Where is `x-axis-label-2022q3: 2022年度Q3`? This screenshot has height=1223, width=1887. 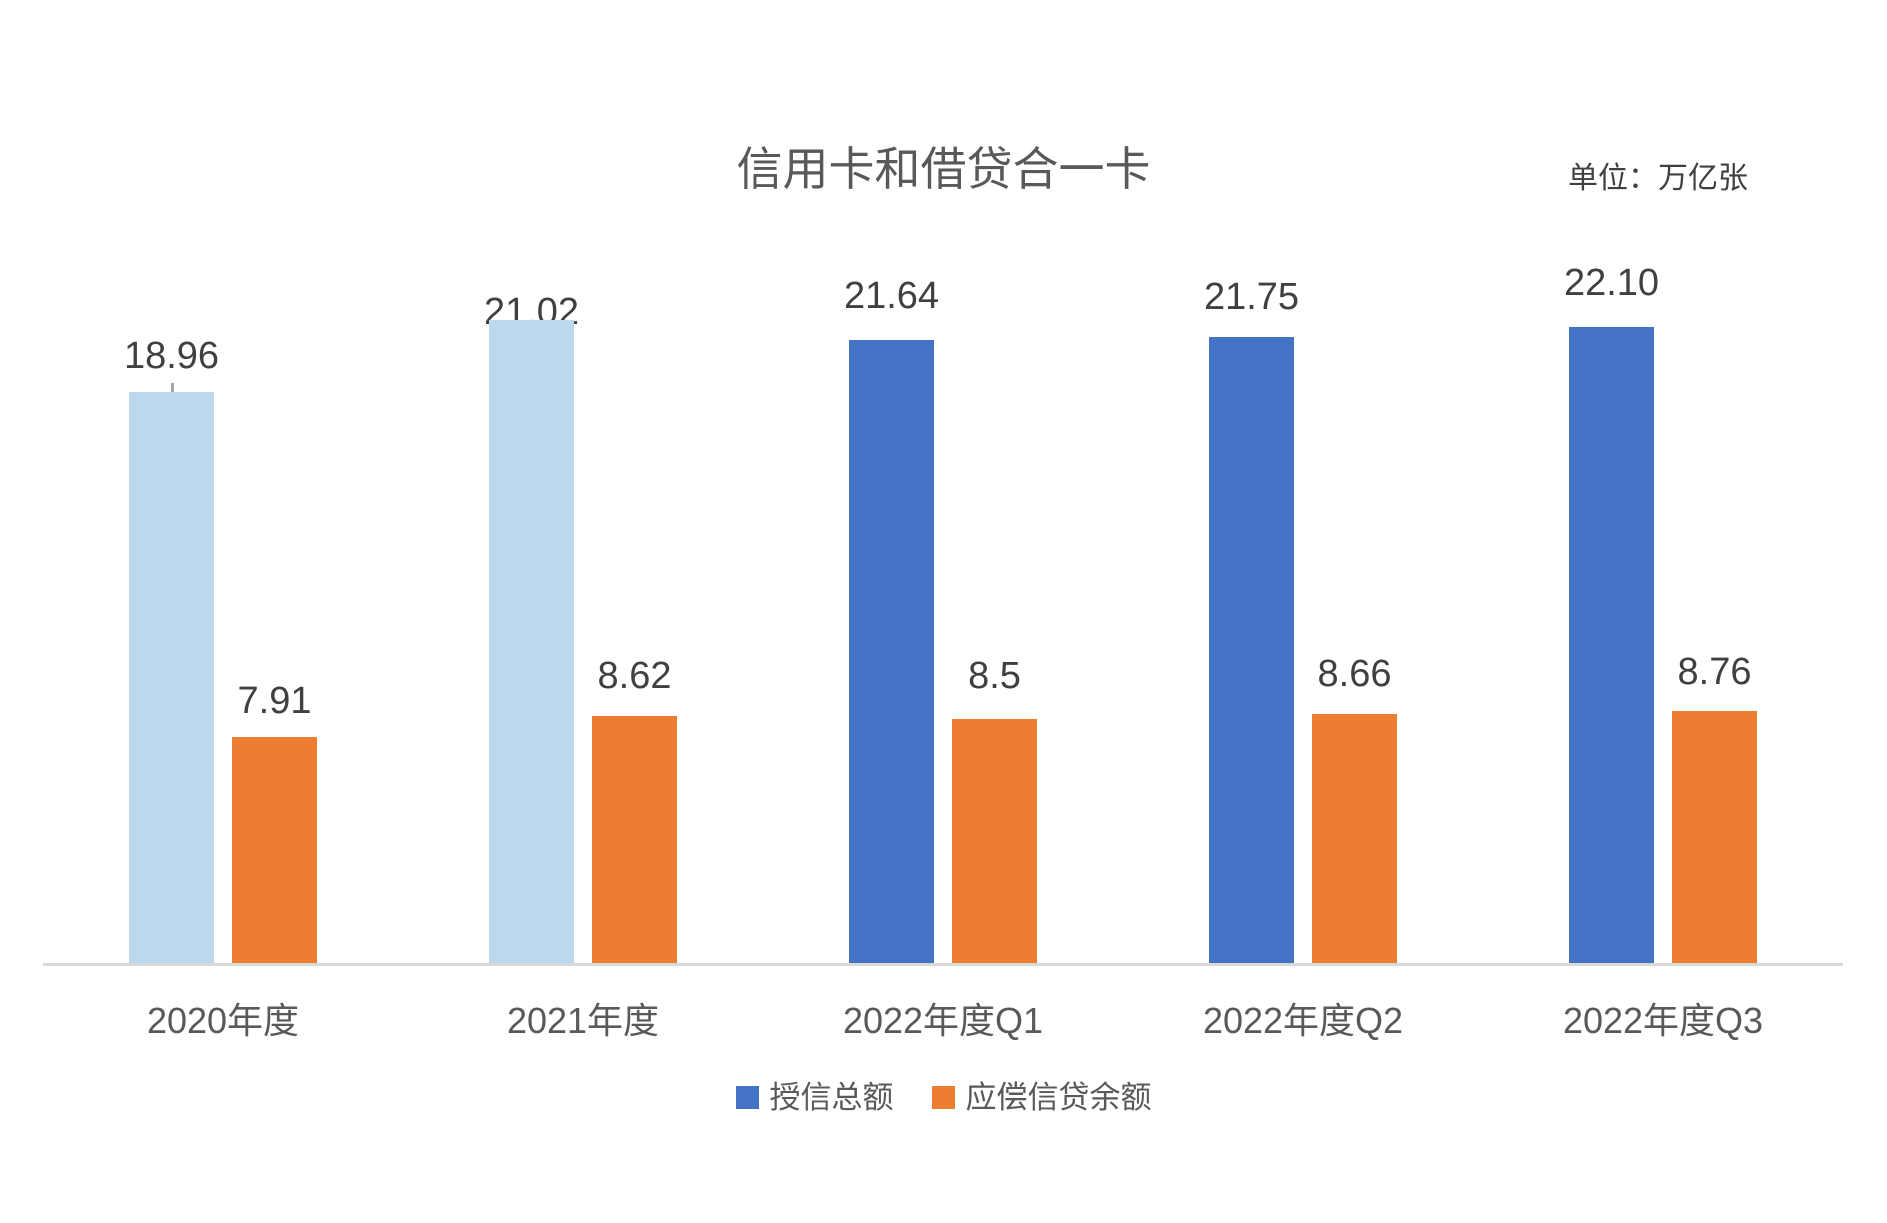
x-axis-label-2022q3: 2022年度Q3 is located at coordinates (1663, 1020).